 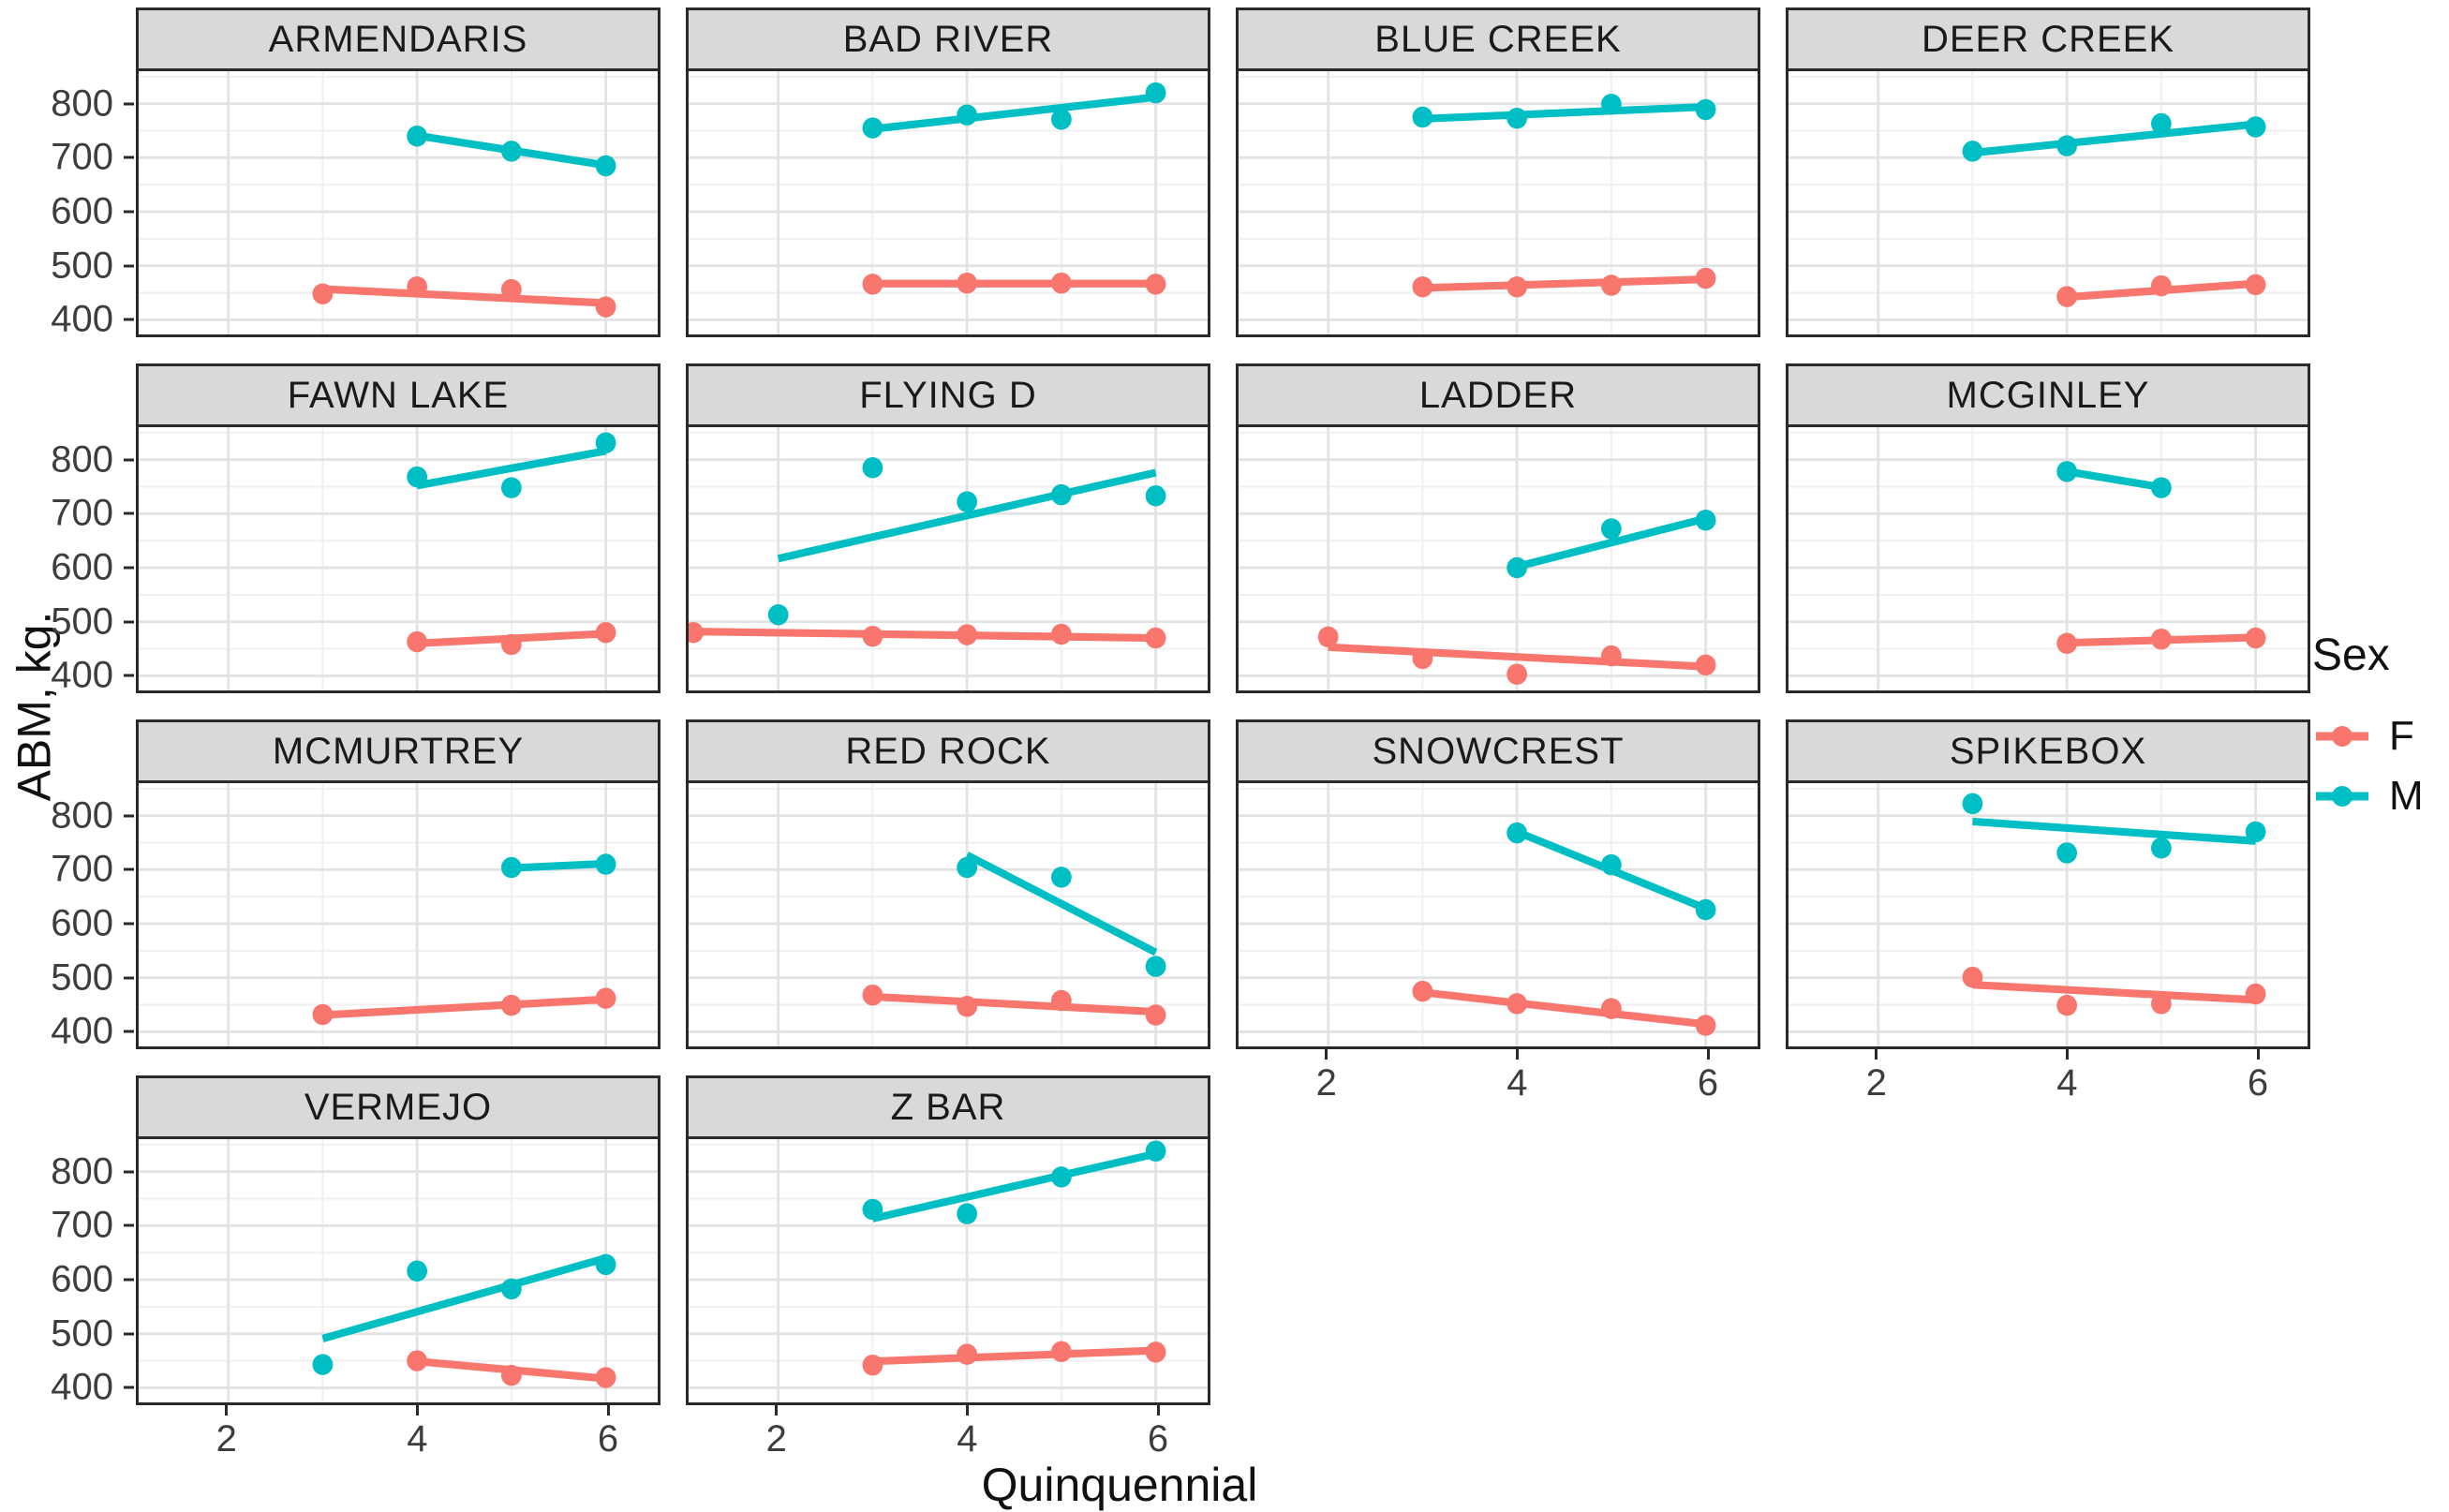 I want to click on legend-item-m: M, so click(x=2380, y=796).